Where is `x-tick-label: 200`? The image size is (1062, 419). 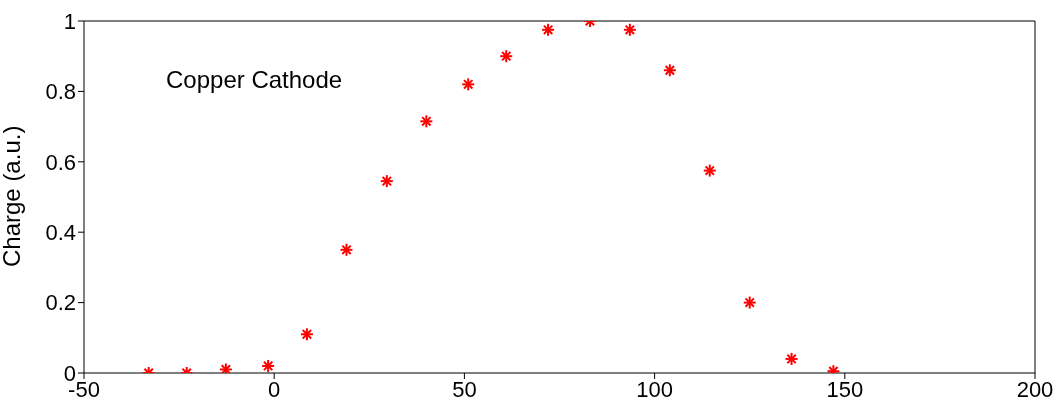
x-tick-label: 200 is located at coordinates (1035, 389).